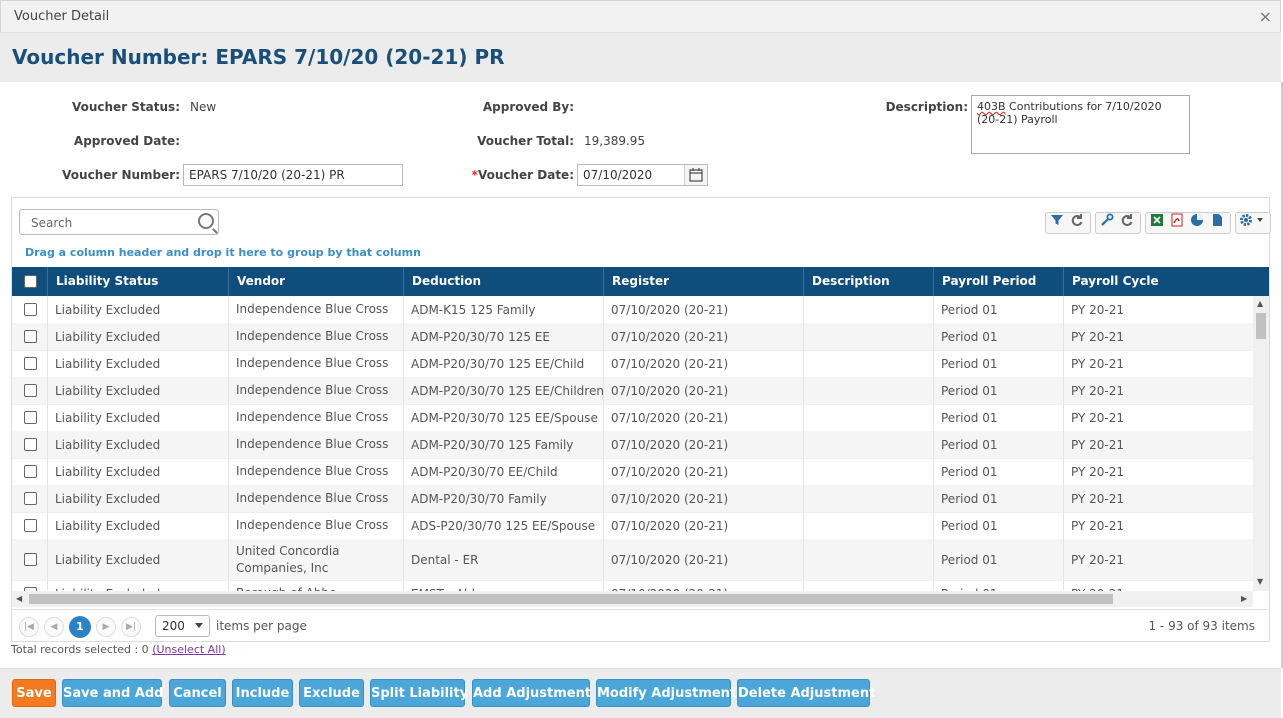 This screenshot has width=1283, height=718. Describe the element at coordinates (189, 649) in the screenshot. I see `unselect-all-link: (Unselect All)` at that location.